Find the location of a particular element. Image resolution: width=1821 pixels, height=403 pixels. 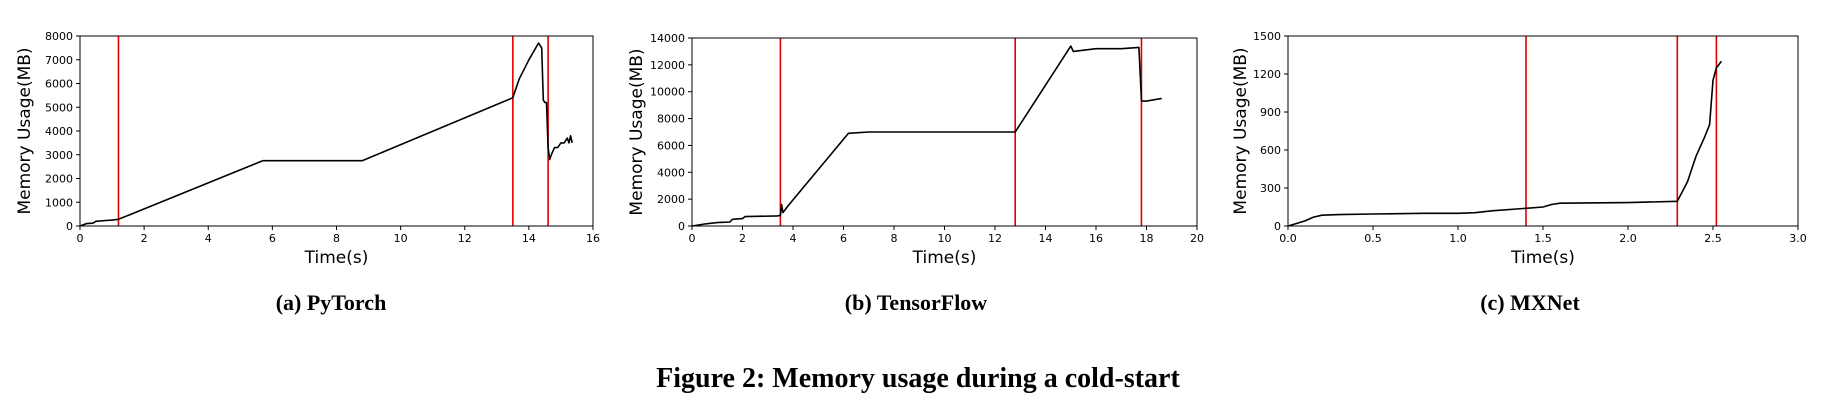

mxnet-xtick-label: 1.5 is located at coordinates (1543, 238).